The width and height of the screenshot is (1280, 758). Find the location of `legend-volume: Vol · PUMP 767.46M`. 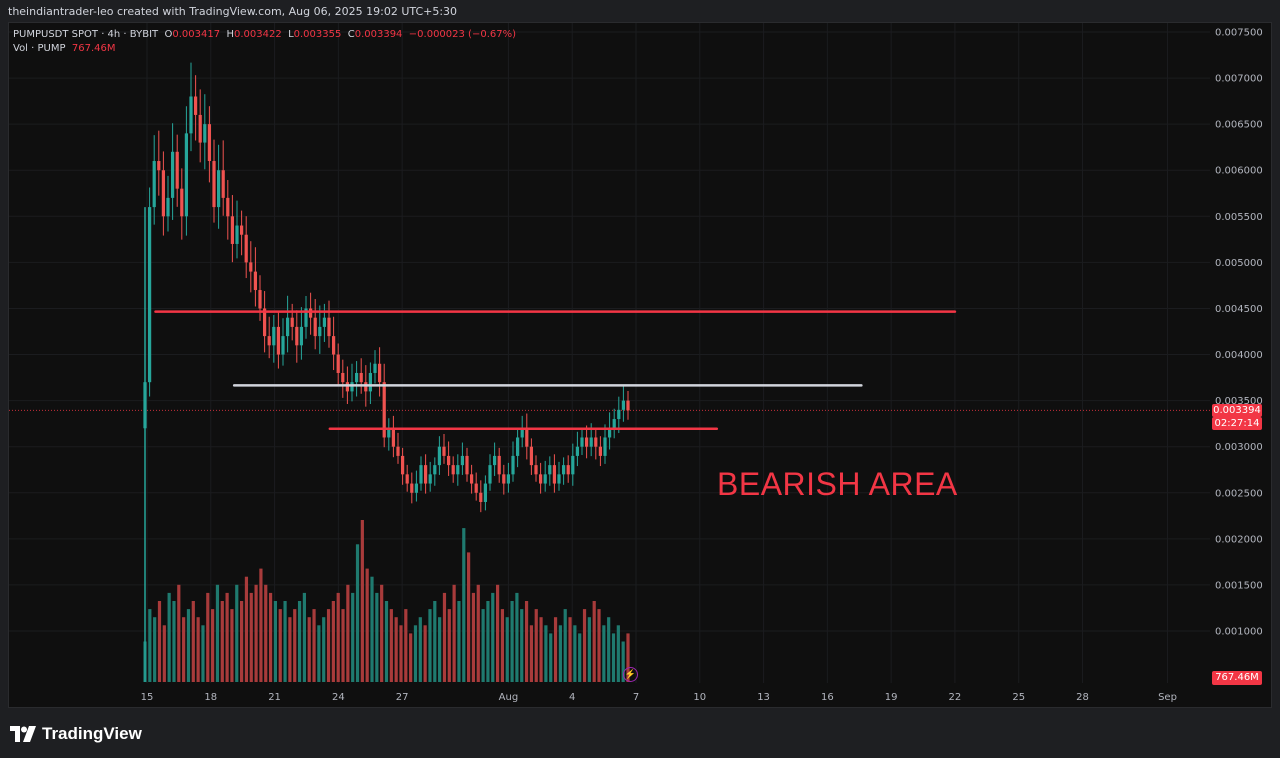

legend-volume: Vol · PUMP 767.46M is located at coordinates (64, 48).